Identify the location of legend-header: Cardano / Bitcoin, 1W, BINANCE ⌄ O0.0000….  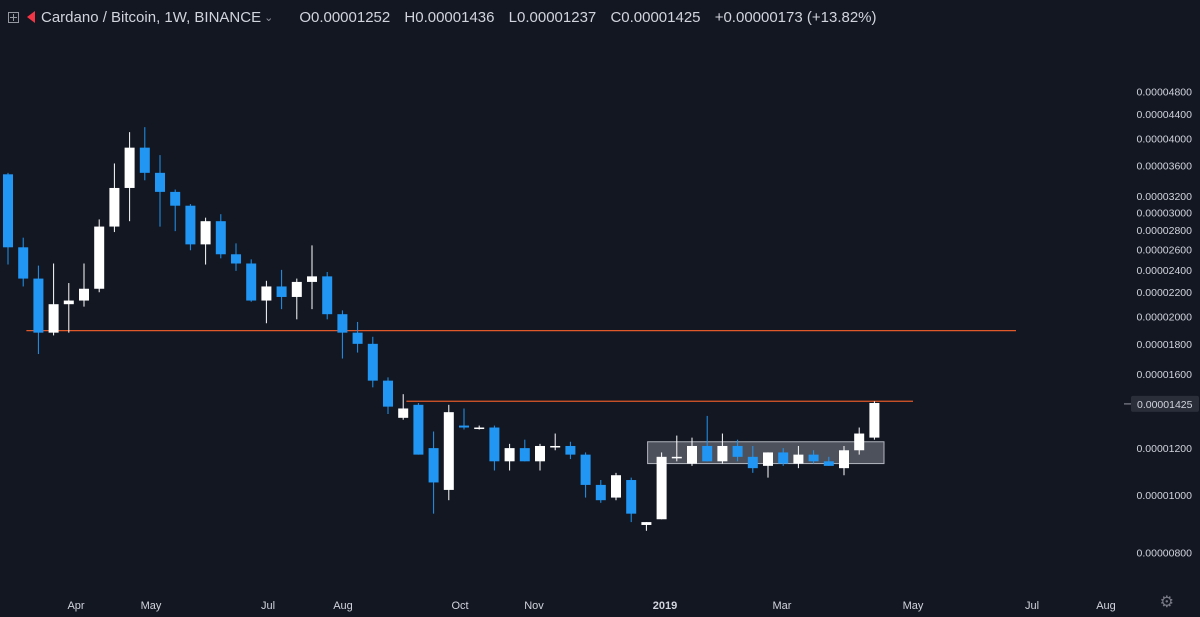
(447, 17).